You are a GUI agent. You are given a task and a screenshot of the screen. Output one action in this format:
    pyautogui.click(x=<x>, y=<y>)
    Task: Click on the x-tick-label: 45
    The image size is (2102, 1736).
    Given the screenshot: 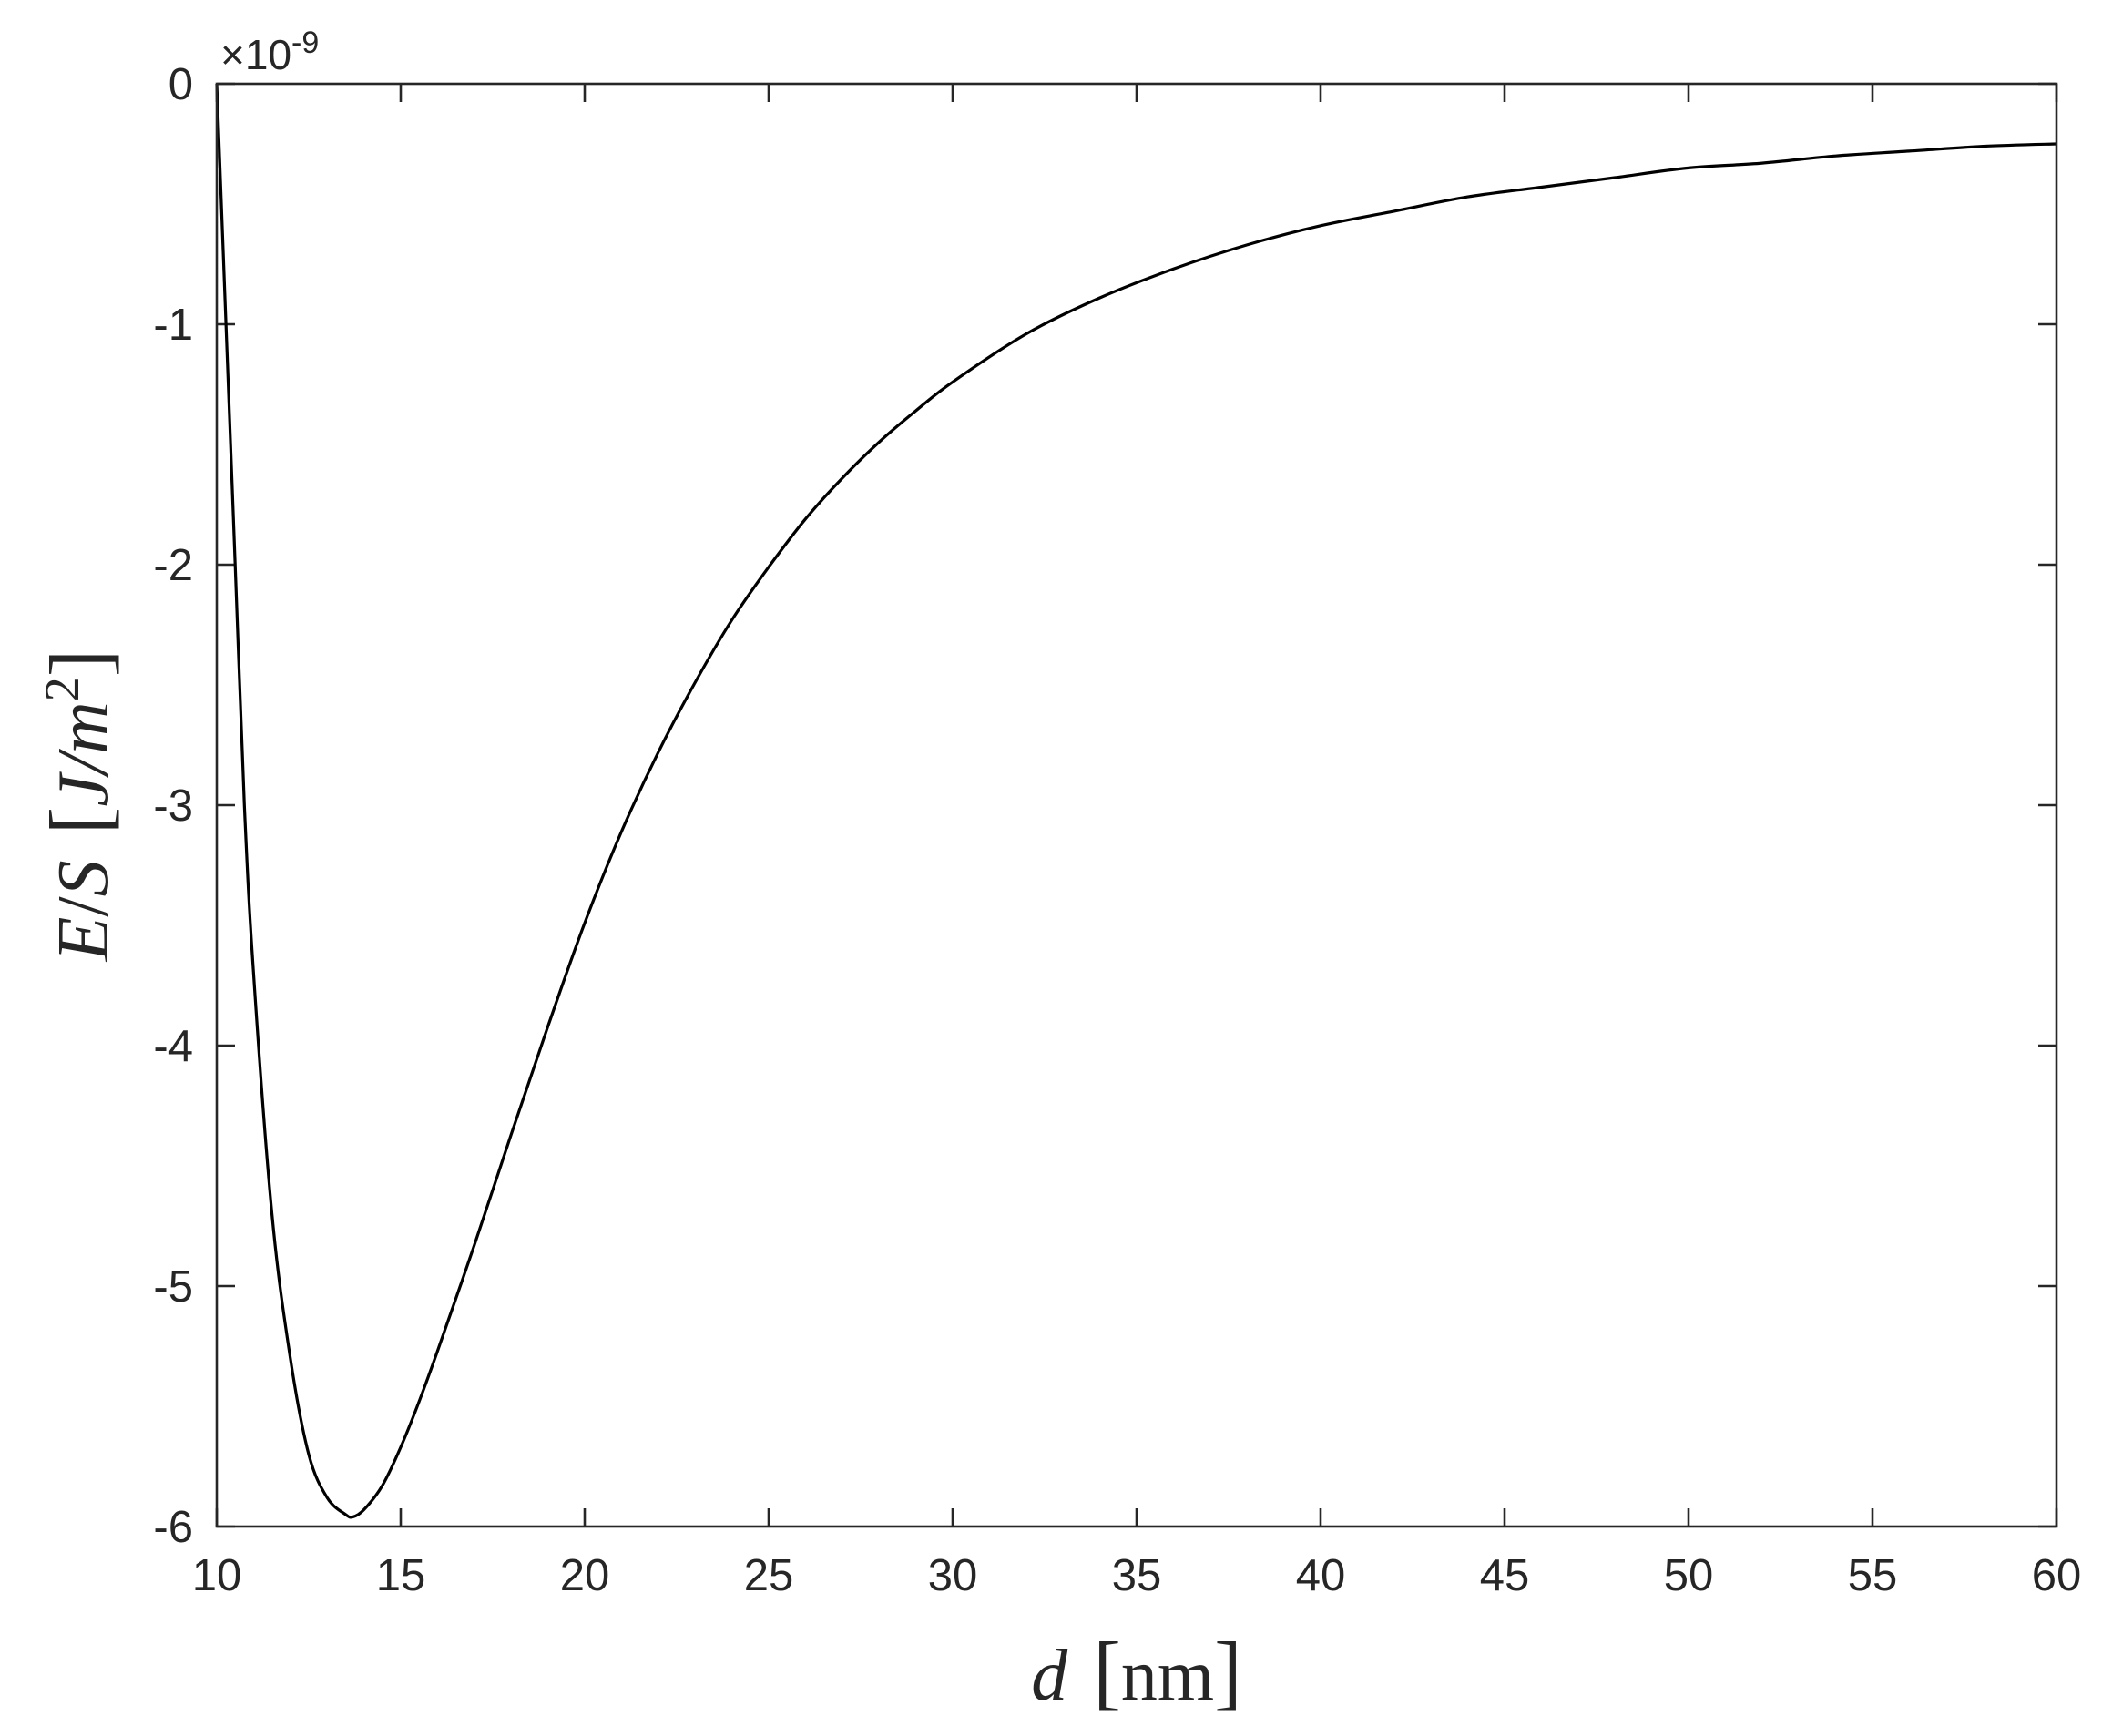 What is the action you would take?
    pyautogui.click(x=1505, y=1575)
    